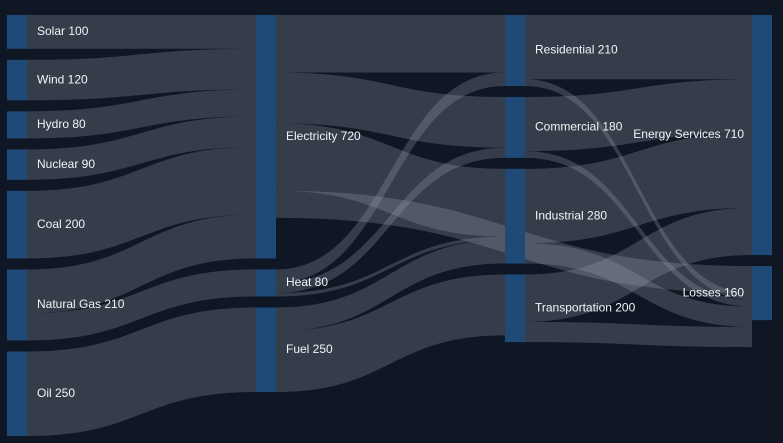 The width and height of the screenshot is (783, 443). I want to click on link-residential-to-losses, so click(638, 189).